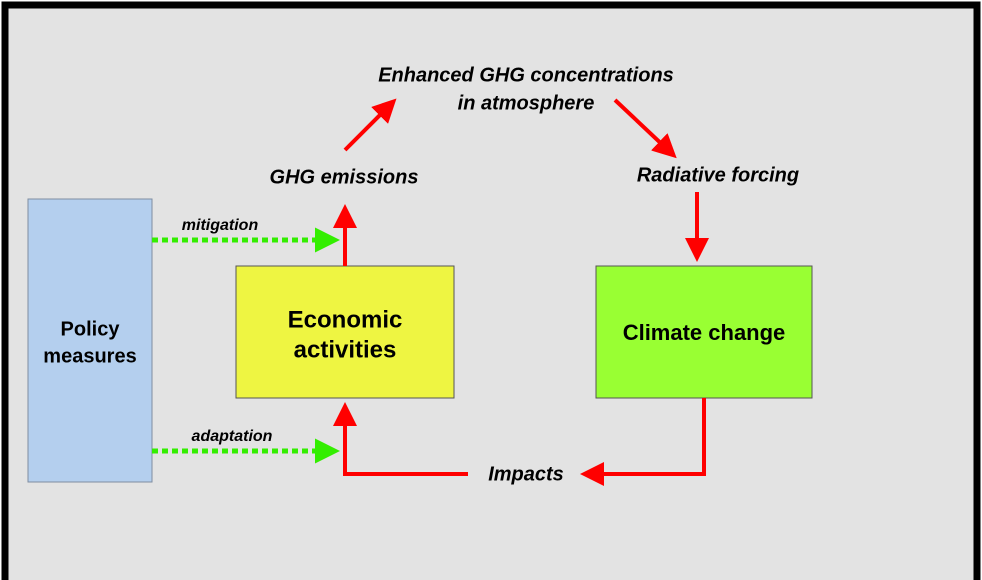 The width and height of the screenshot is (982, 580). I want to click on policy-box, so click(90, 340).